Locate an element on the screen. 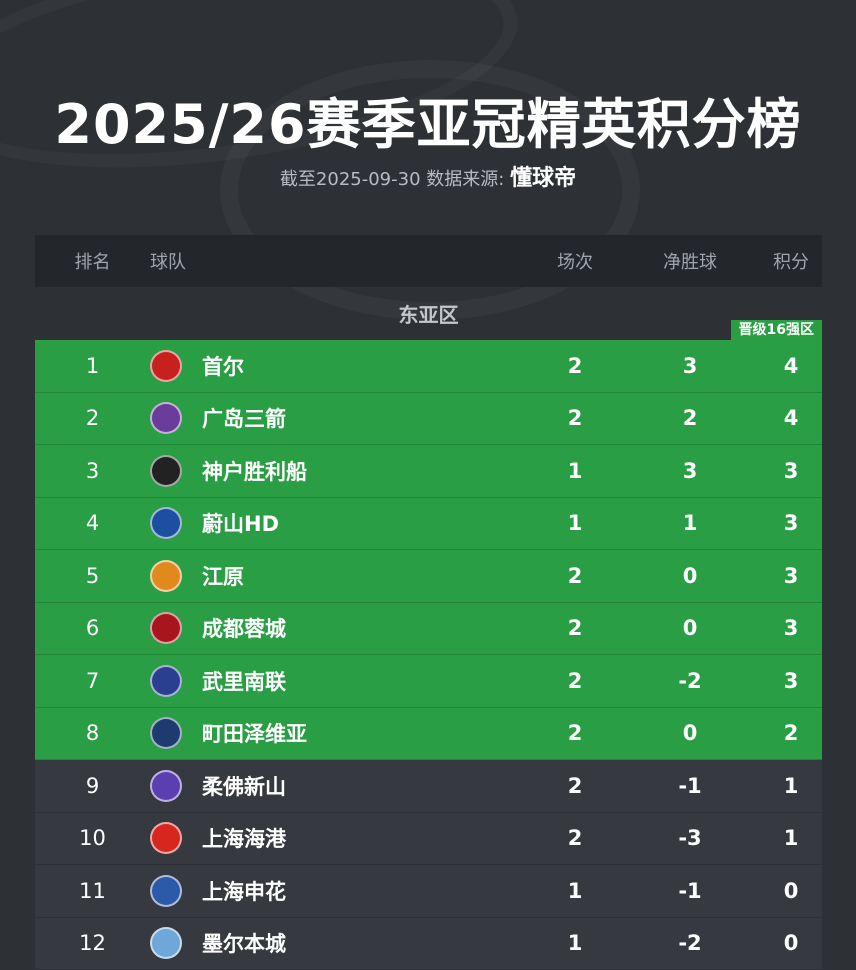  team-cell: 神户胜利船 is located at coordinates (340, 471).